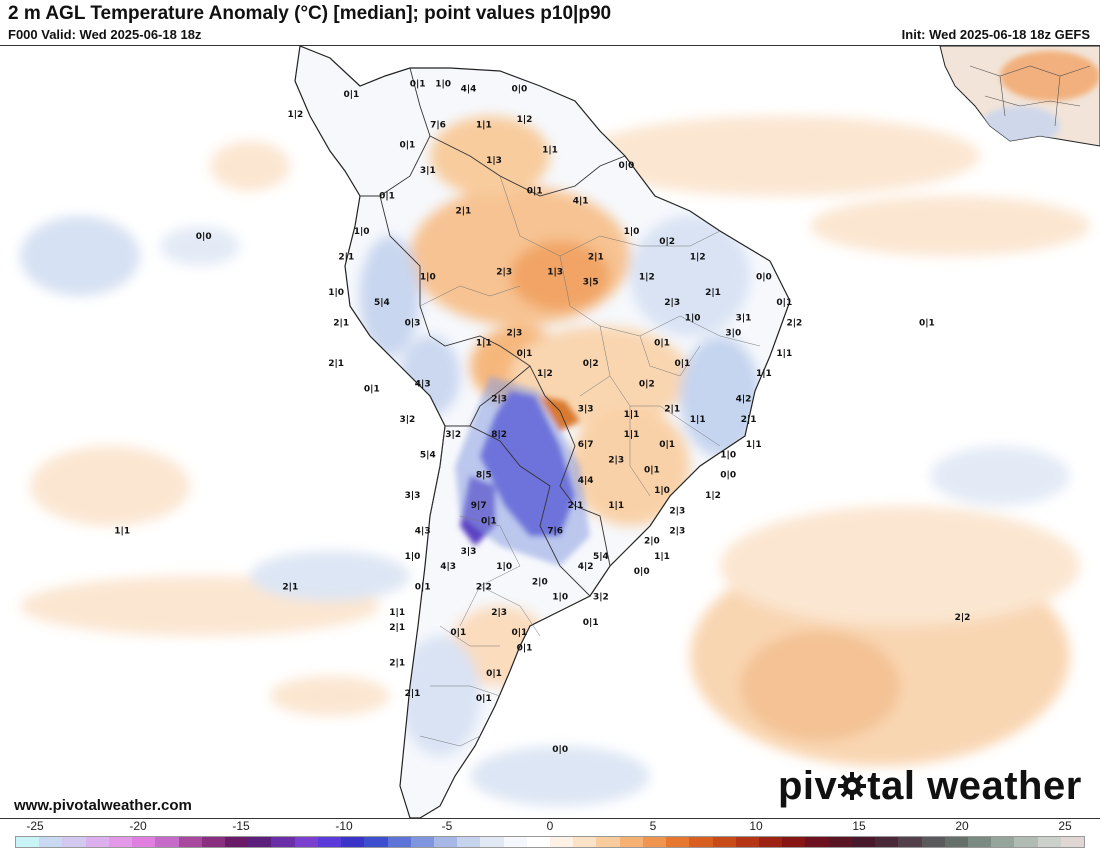 The width and height of the screenshot is (1100, 850). I want to click on valid-time: F000 Valid: Wed 2025-06-18 18z, so click(105, 34).